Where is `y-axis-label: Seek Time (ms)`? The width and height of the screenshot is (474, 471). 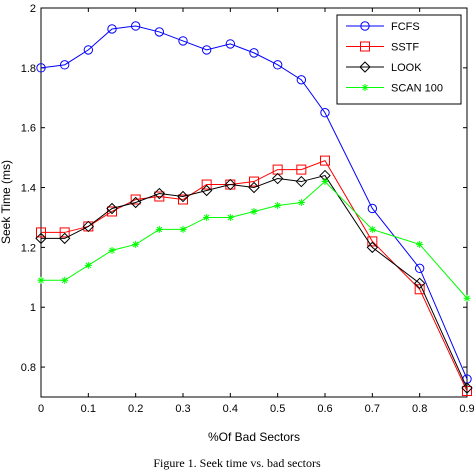 y-axis-label: Seek Time (ms) is located at coordinates (6, 202).